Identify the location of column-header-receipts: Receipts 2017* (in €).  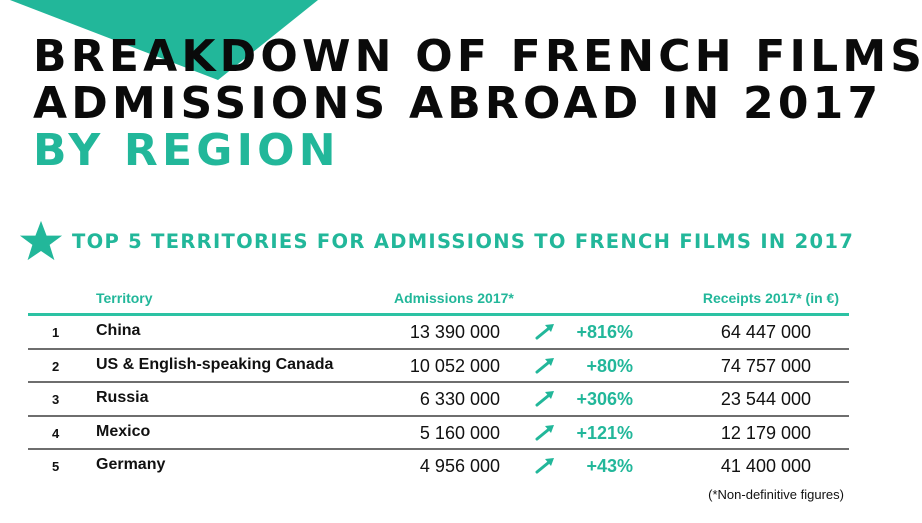
(770, 298).